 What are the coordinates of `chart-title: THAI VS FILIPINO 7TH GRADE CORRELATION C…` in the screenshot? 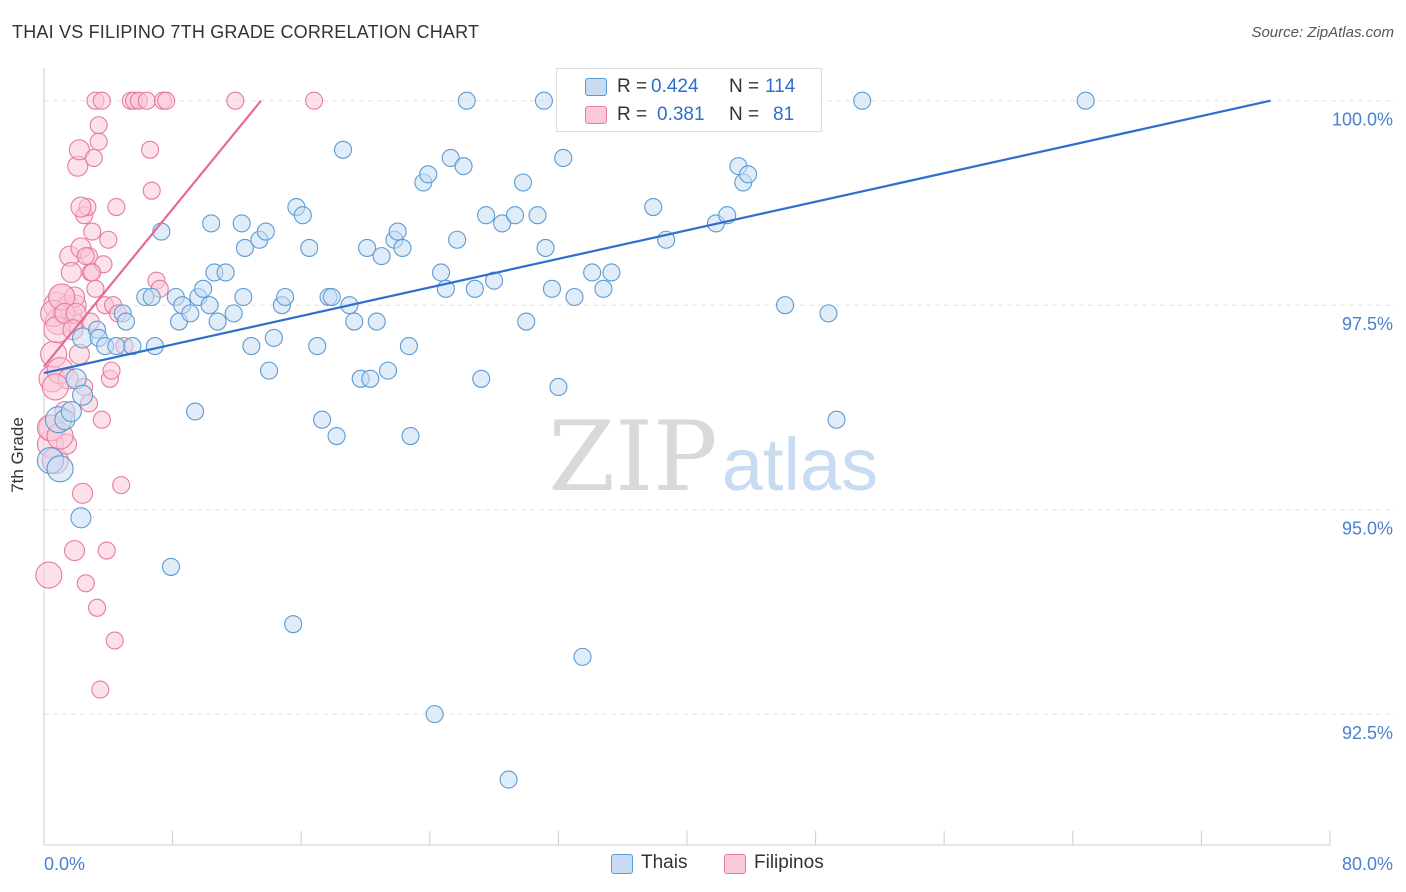 It's located at (246, 32).